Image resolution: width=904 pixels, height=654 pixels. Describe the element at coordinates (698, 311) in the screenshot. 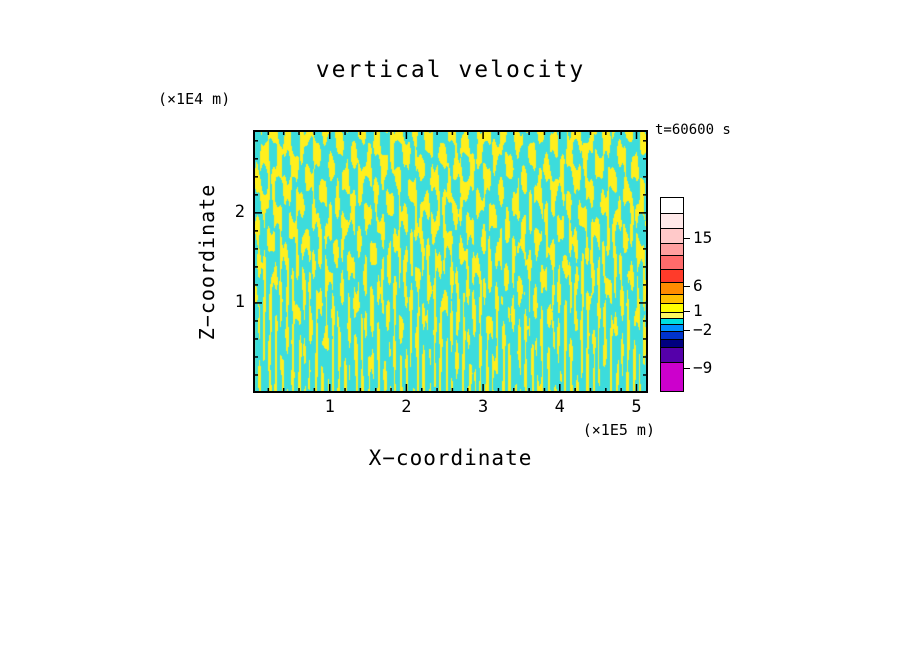

I see `colorbar-tick-label: 1` at that location.